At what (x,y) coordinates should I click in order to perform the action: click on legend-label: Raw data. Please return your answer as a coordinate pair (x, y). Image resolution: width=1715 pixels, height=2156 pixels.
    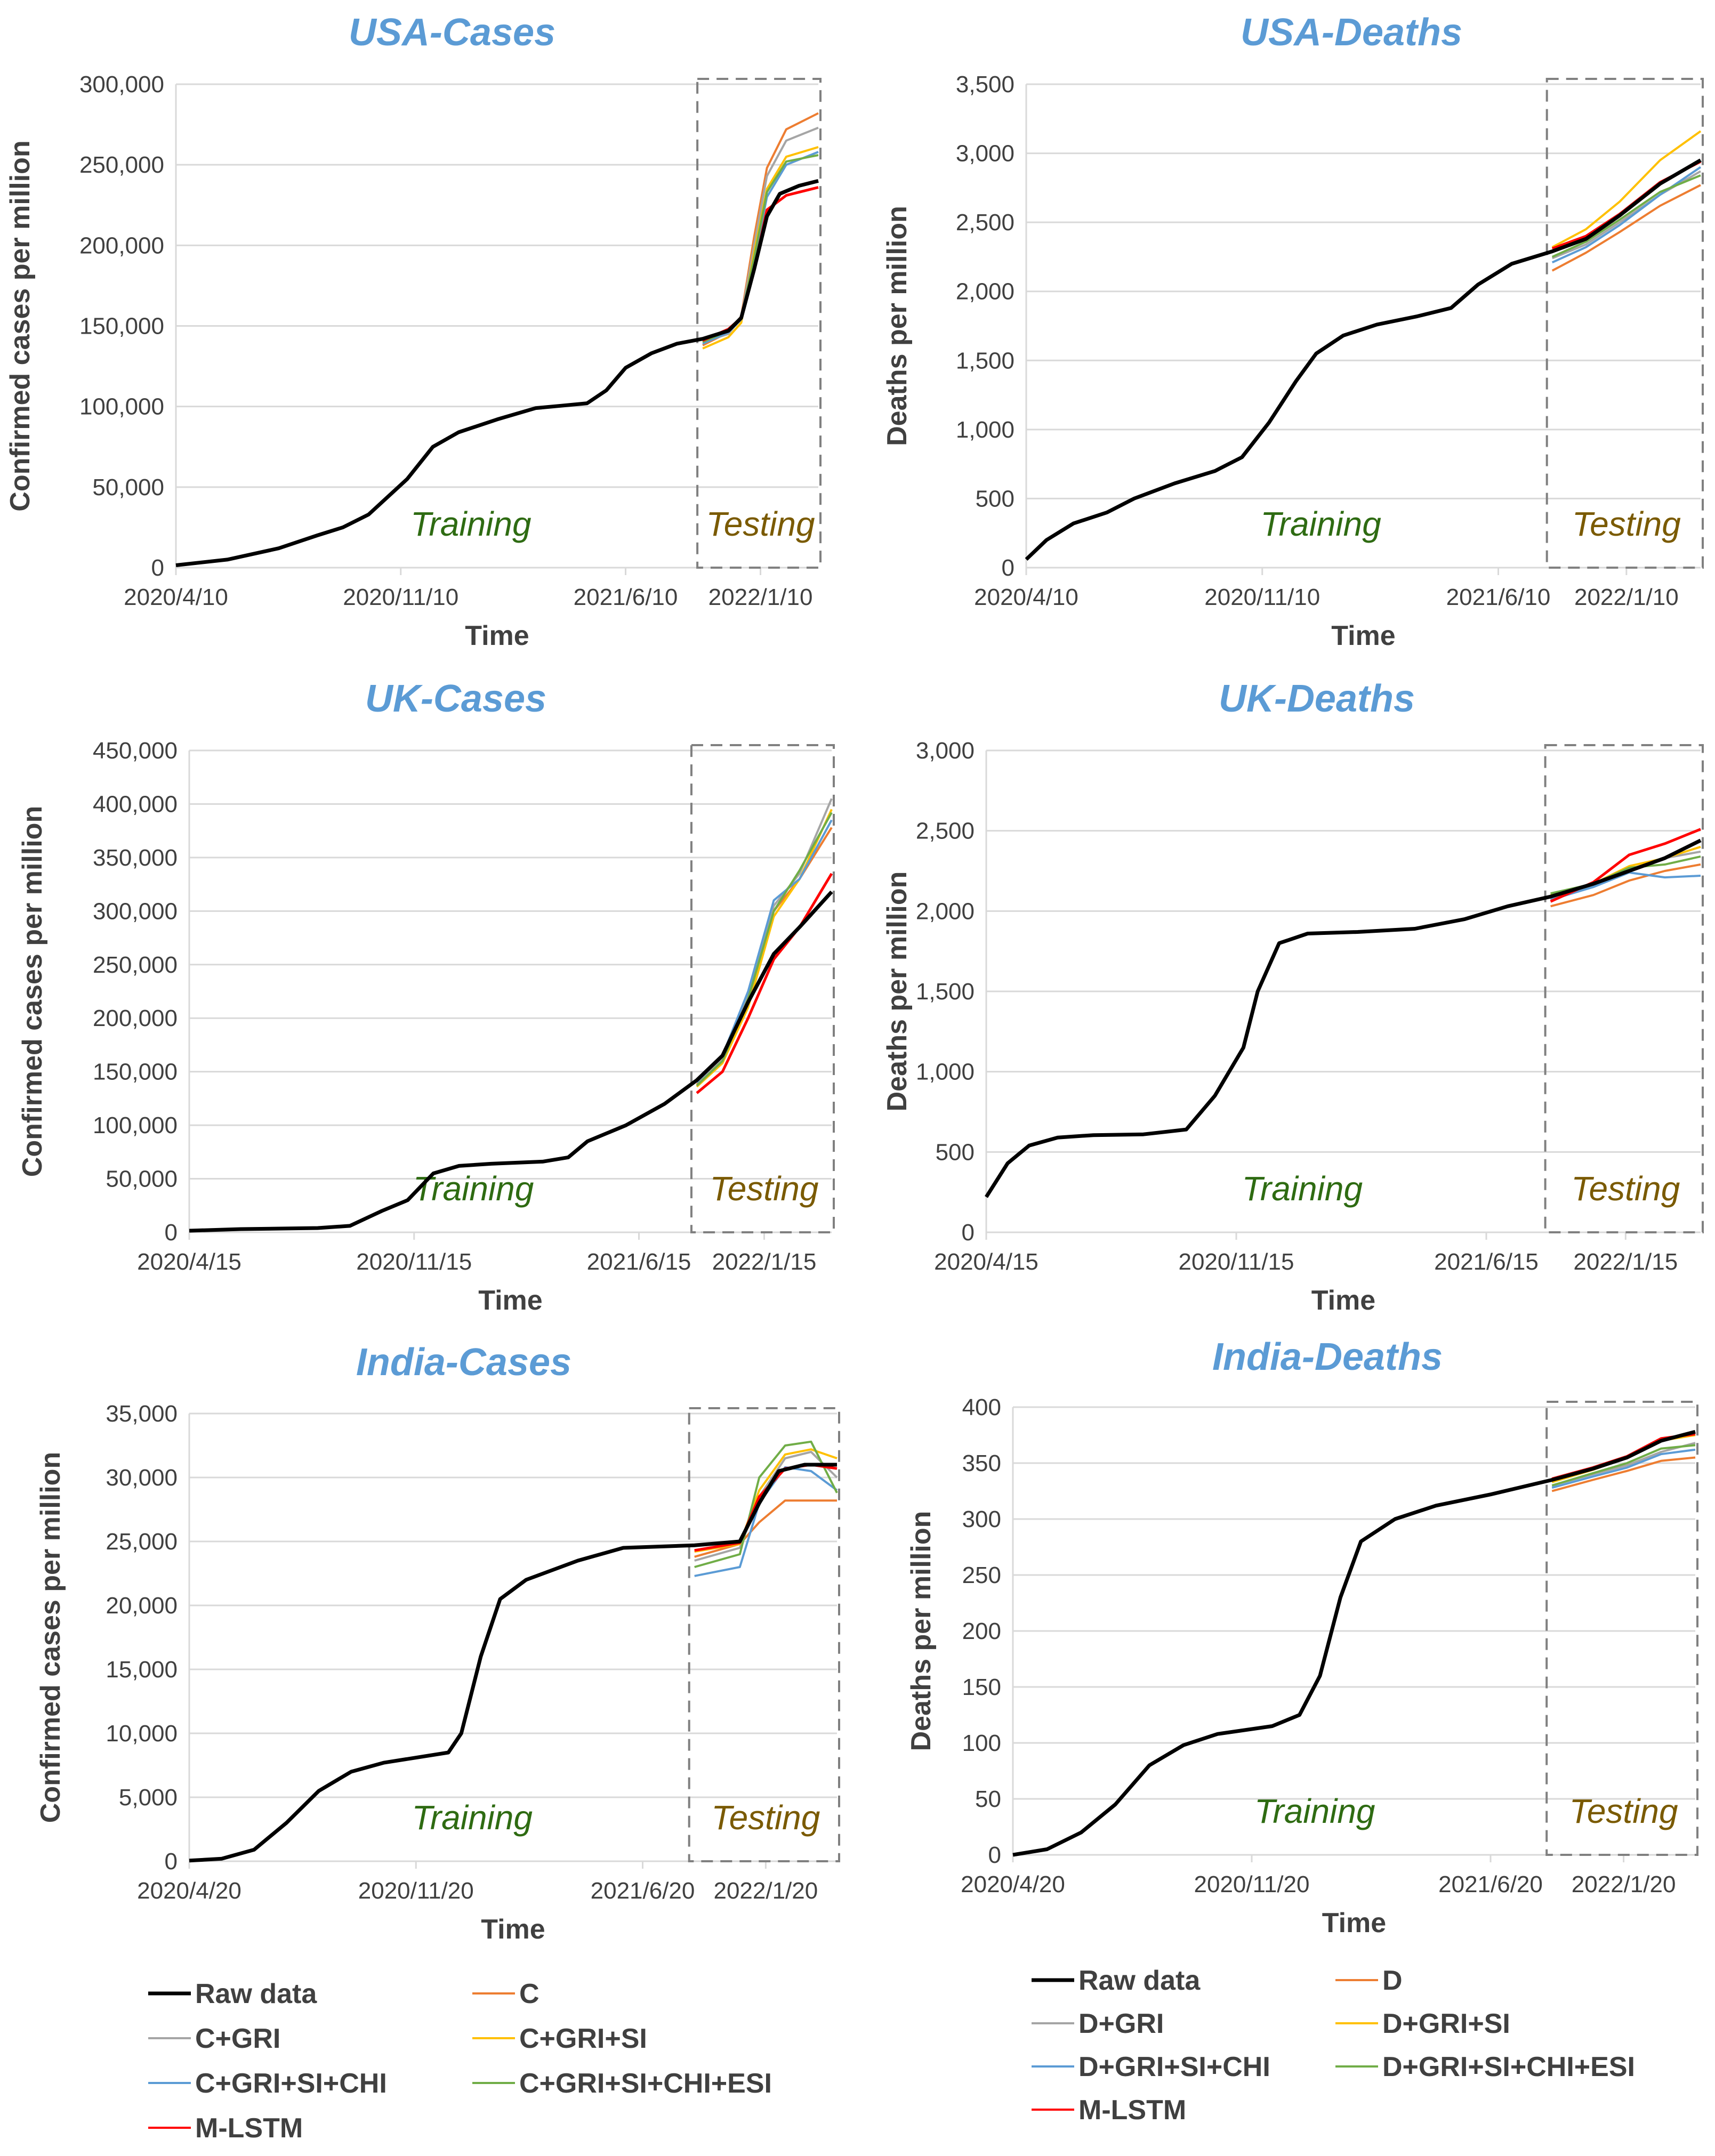
    Looking at the image, I should click on (1139, 1980).